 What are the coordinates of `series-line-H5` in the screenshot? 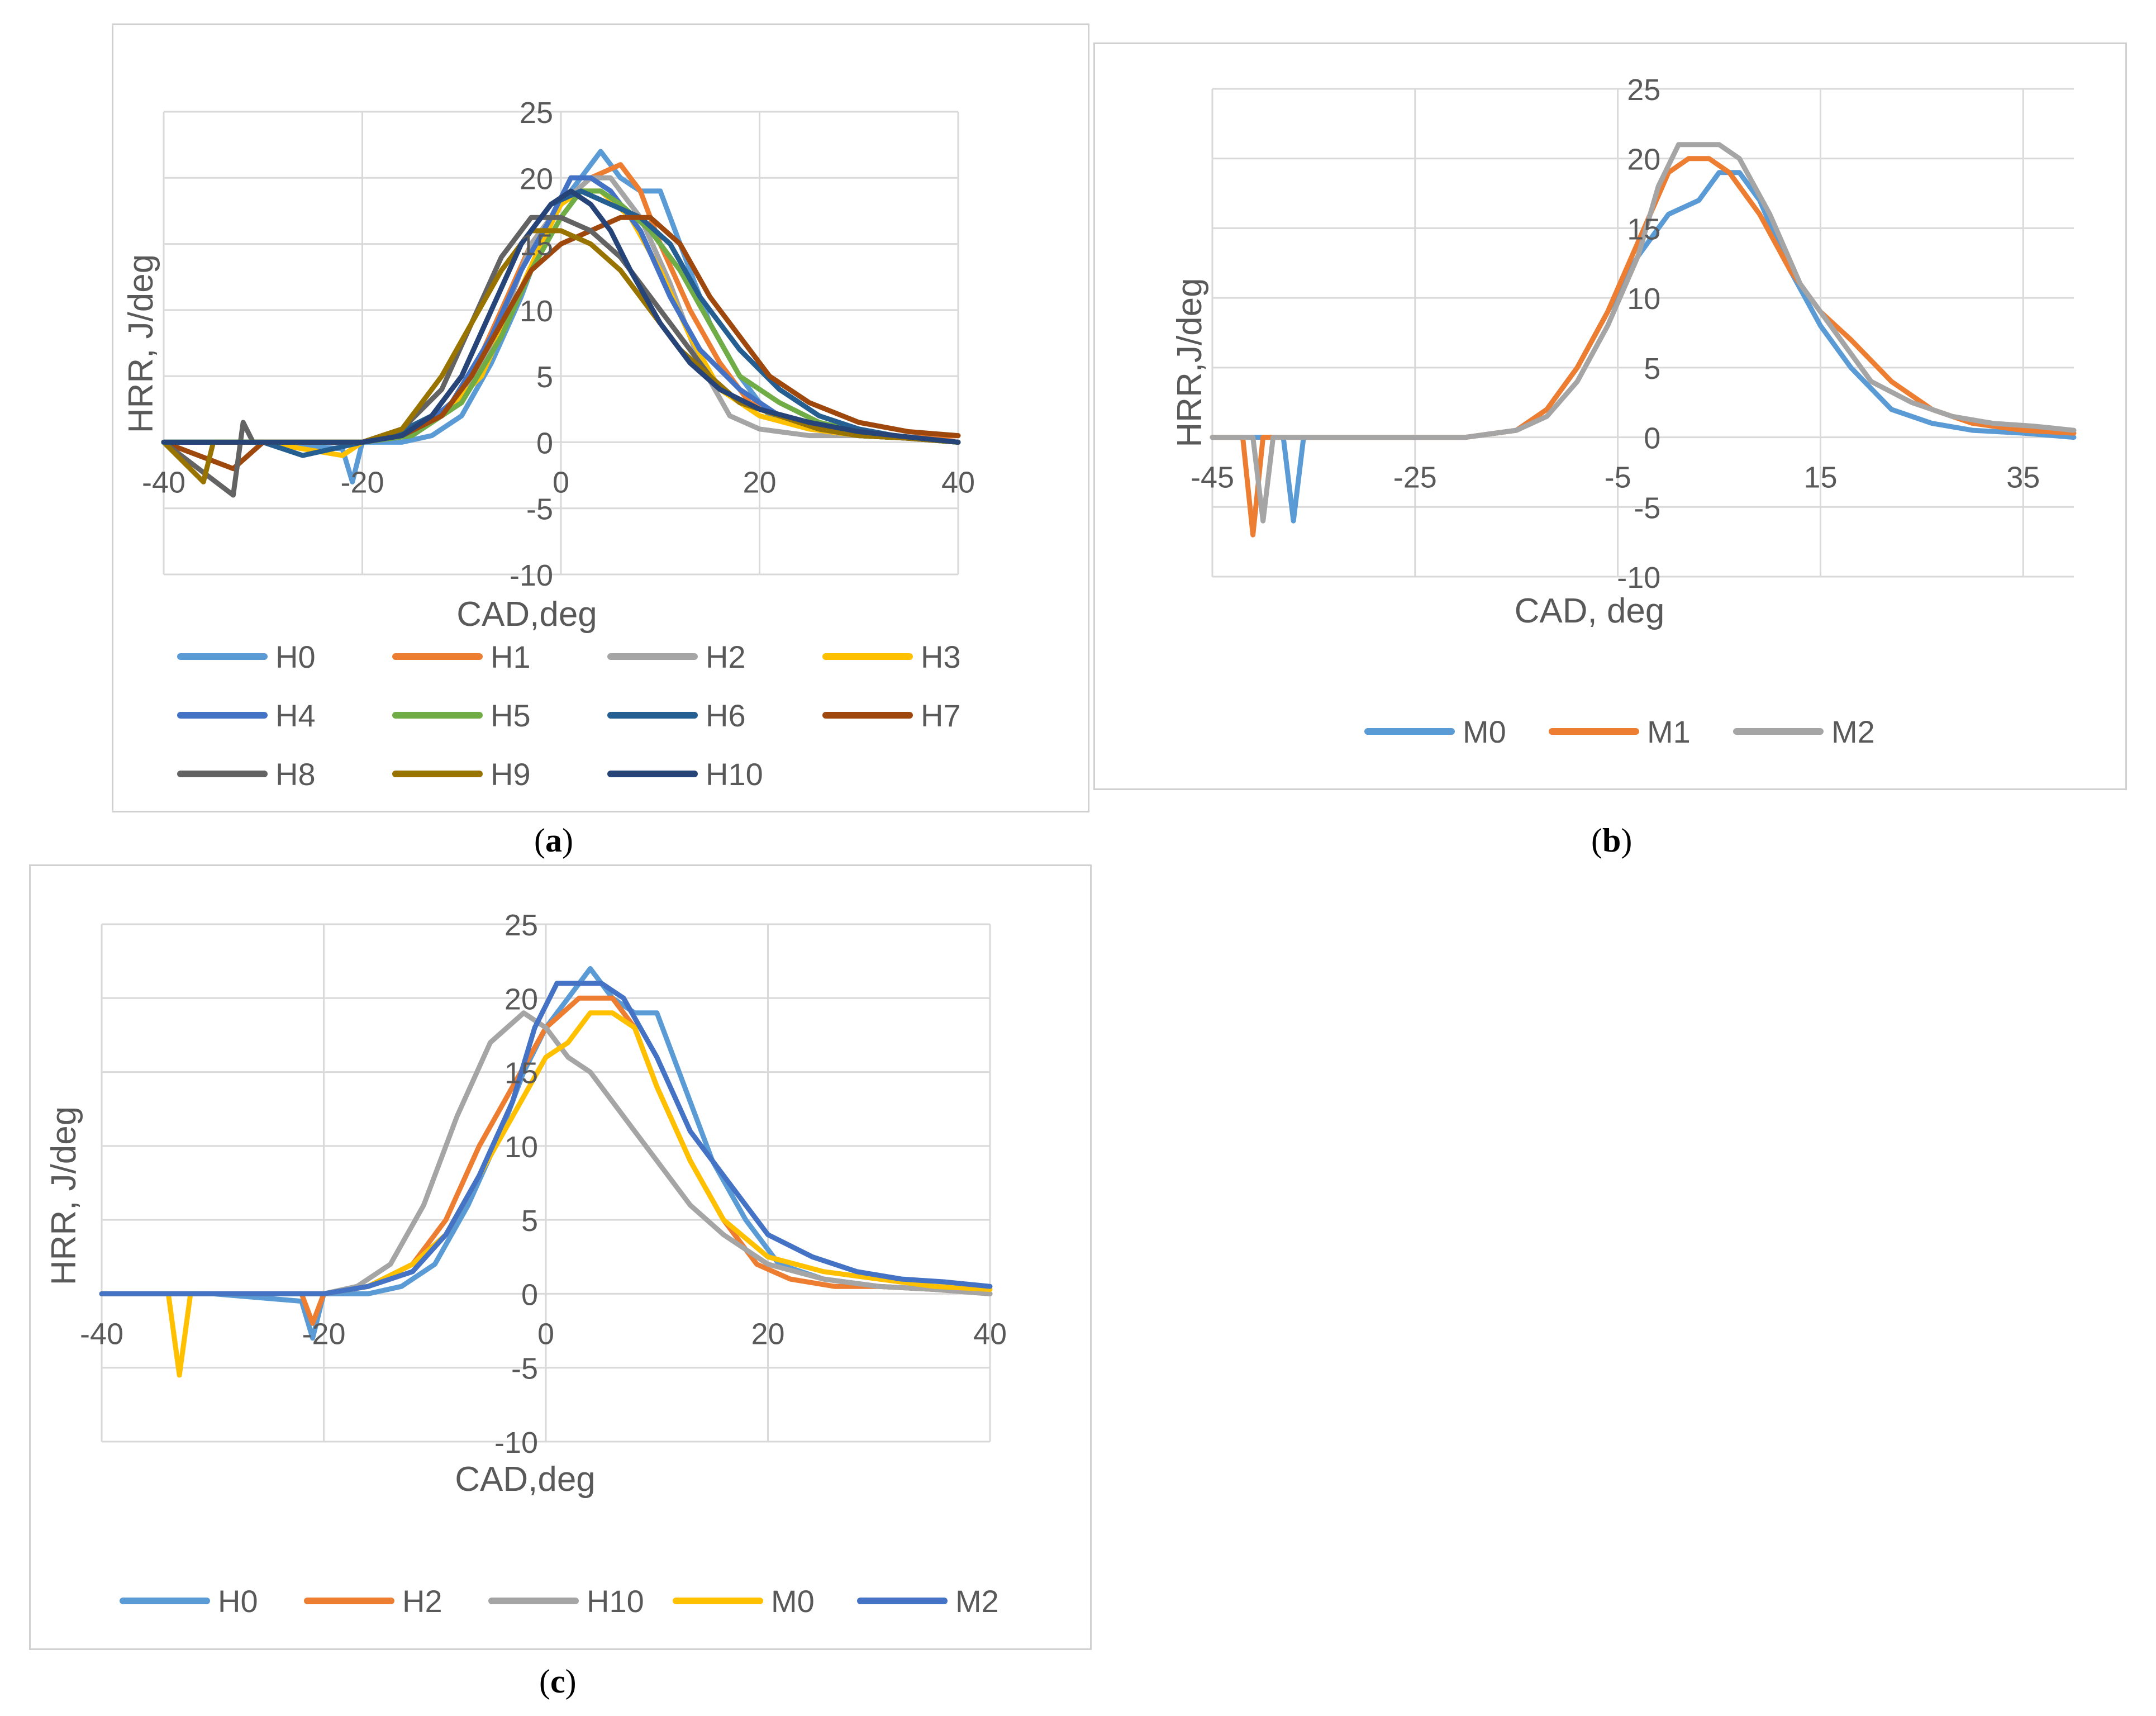 It's located at (561, 317).